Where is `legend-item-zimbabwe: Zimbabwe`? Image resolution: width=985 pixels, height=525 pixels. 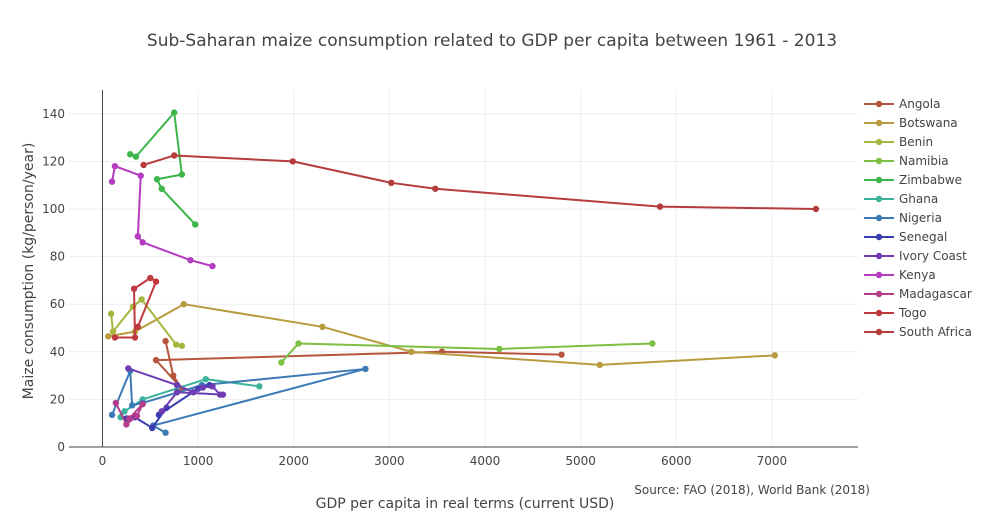 legend-item-zimbabwe: Zimbabwe is located at coordinates (913, 180).